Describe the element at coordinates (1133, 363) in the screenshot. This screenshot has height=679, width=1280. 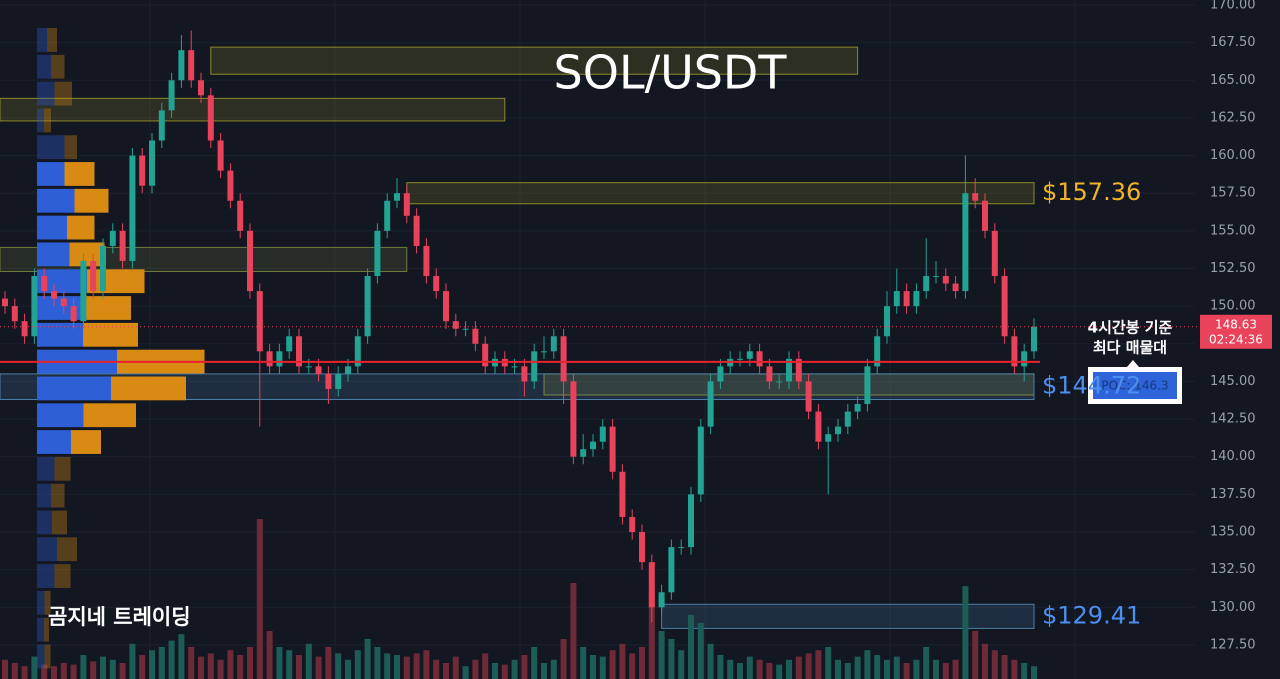
I see `callout-arrow` at that location.